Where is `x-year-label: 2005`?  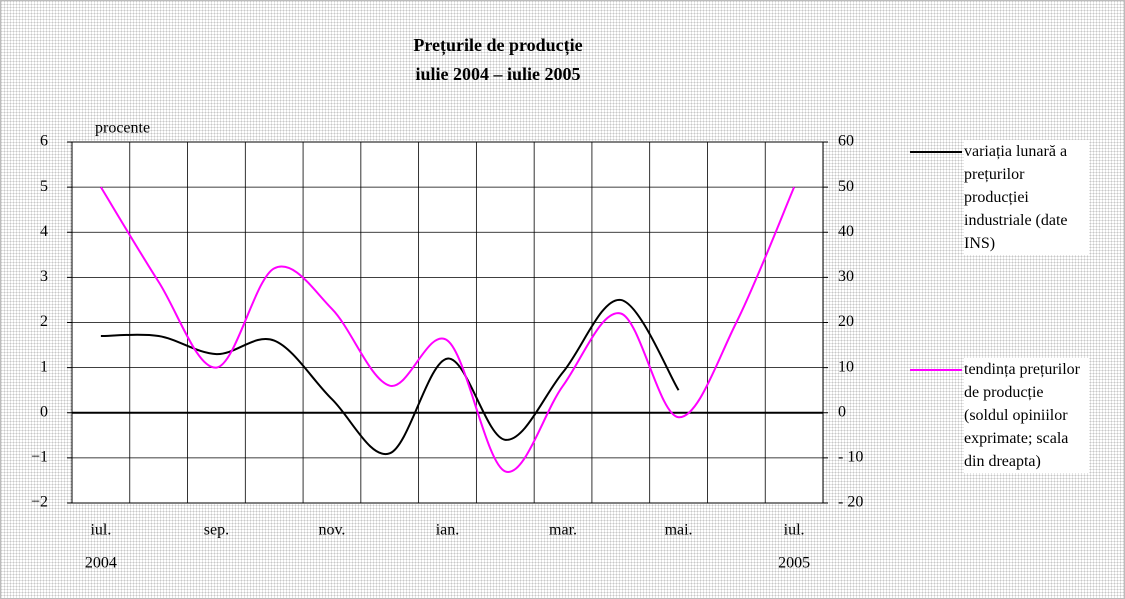
x-year-label: 2005 is located at coordinates (794, 563).